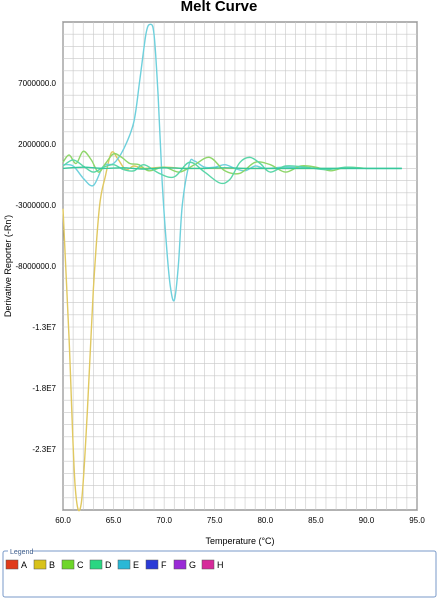 The image size is (439, 605). Describe the element at coordinates (240, 520) in the screenshot. I see `x-axis-ticks: 60.0 65.0 70.0 75.0 80.0 85.0 90.0 95.0` at that location.